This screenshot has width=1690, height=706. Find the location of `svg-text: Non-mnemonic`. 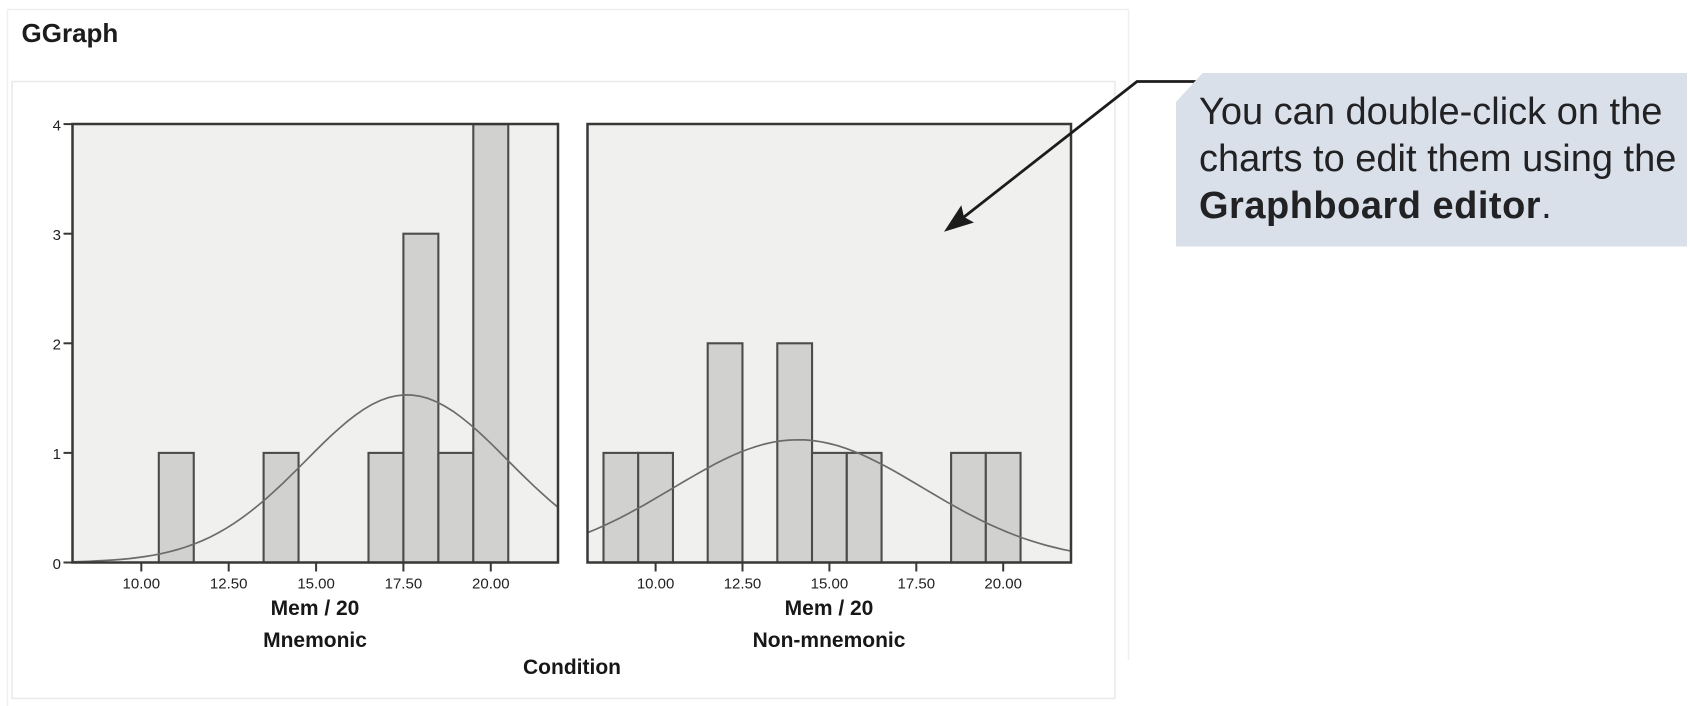

svg-text: Non-mnemonic is located at coordinates (829, 640).